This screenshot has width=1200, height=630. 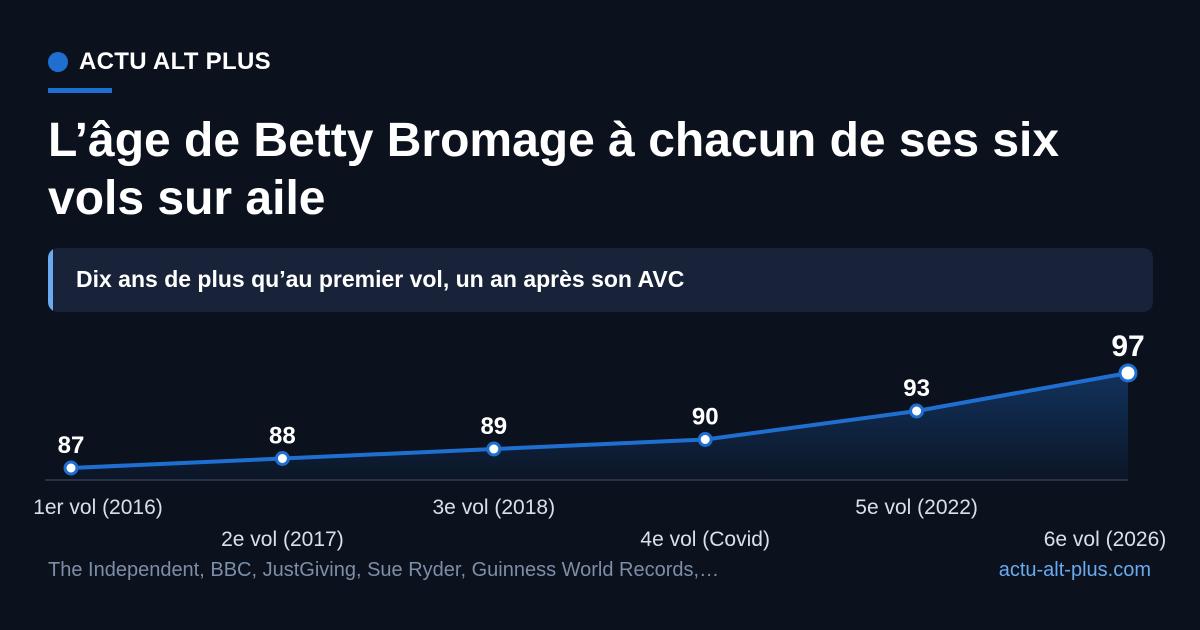 What do you see at coordinates (599, 420) in the screenshot?
I see `series-line` at bounding box center [599, 420].